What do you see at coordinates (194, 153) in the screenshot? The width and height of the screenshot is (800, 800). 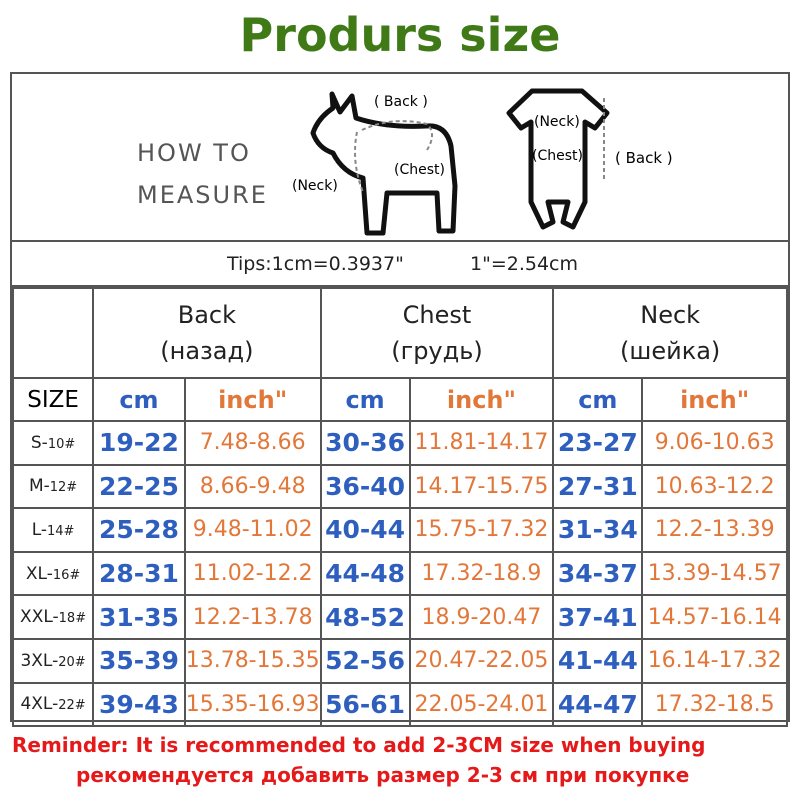 I see `how-to-line: HOW TO` at bounding box center [194, 153].